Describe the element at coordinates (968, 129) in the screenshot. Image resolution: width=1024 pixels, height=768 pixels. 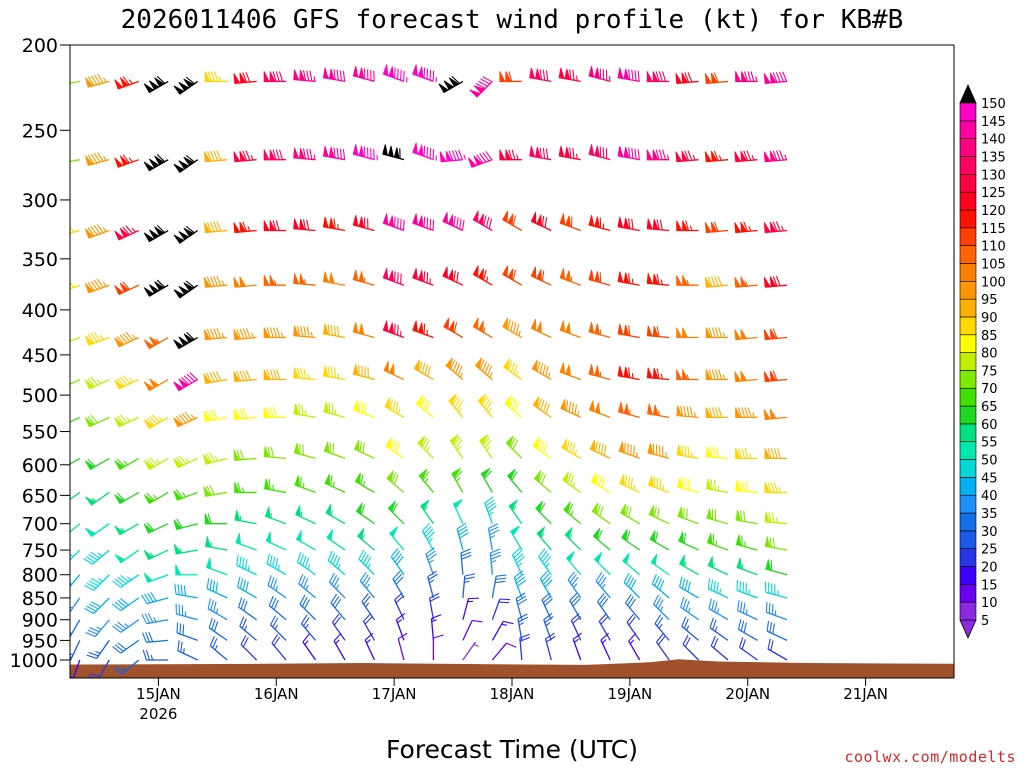
I see `colorbar-segment` at that location.